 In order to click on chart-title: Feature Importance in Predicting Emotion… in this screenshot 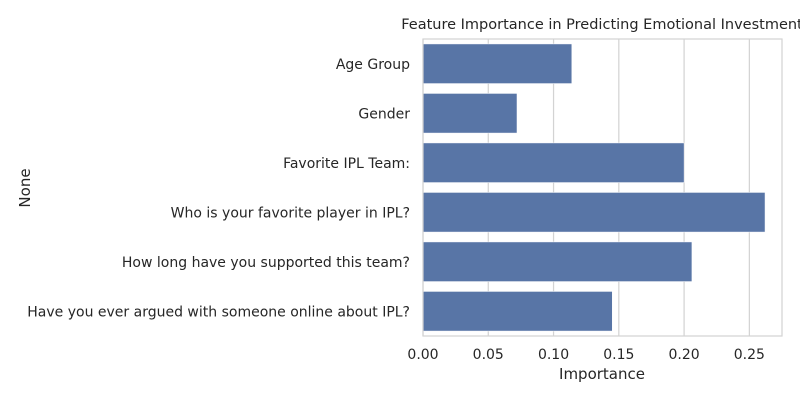, I will do `click(600, 25)`.